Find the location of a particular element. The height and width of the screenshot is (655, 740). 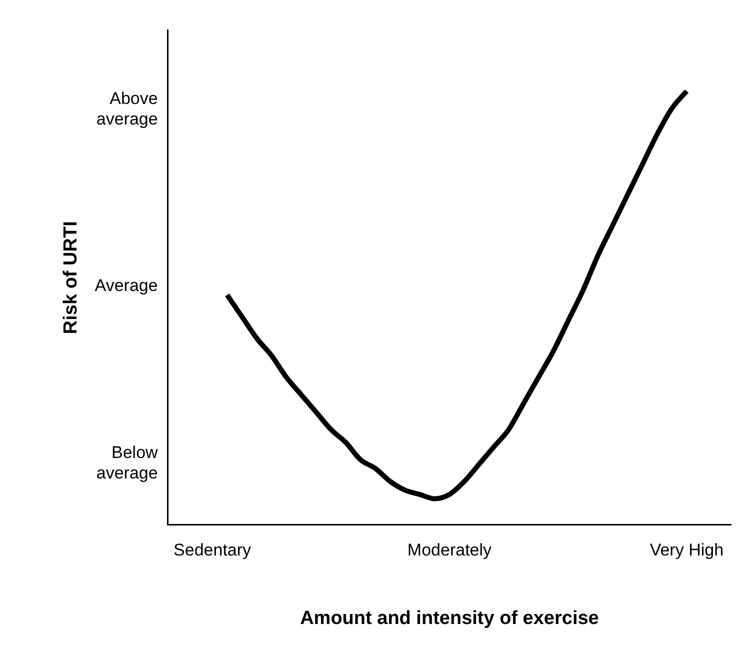

y-axis-title: Risk of URTI is located at coordinates (71, 277).